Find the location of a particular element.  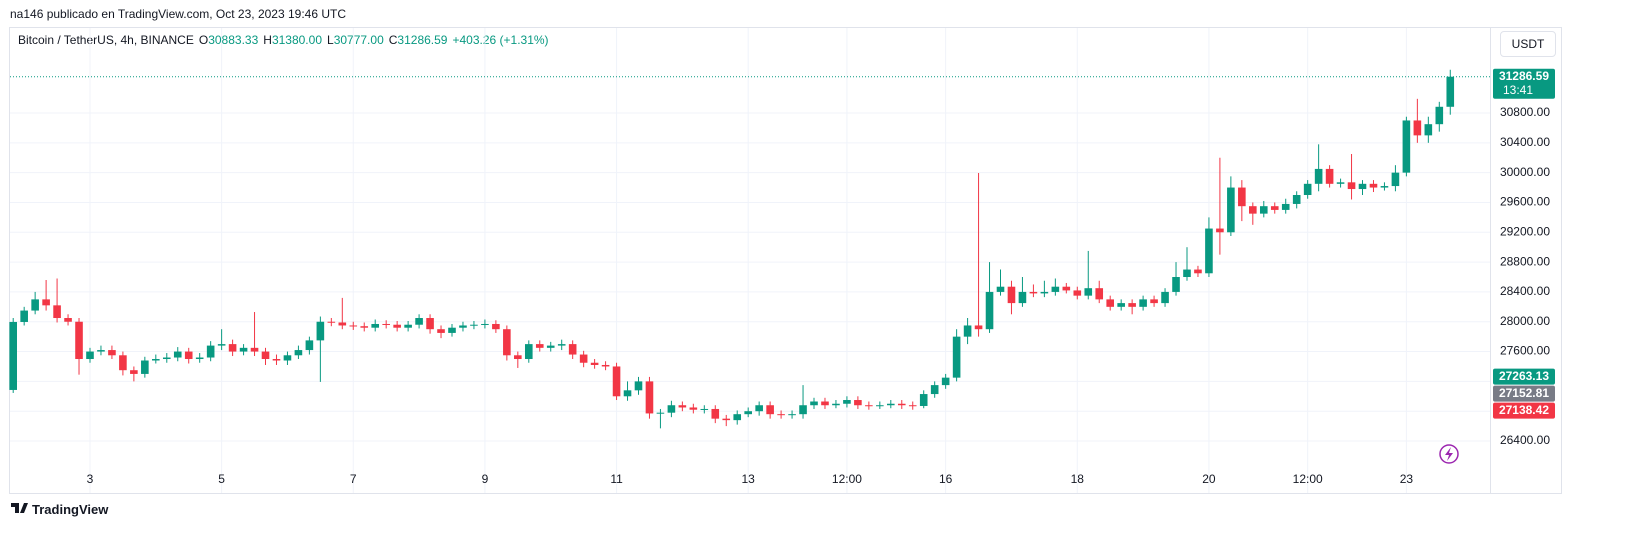

currency-button: USDT is located at coordinates (1528, 44).